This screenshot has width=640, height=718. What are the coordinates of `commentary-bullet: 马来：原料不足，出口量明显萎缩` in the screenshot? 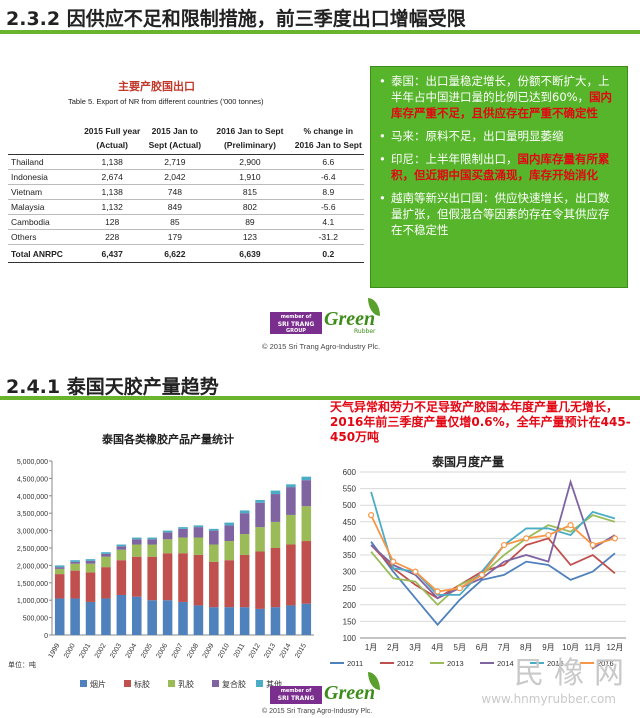 It's located at (497, 136).